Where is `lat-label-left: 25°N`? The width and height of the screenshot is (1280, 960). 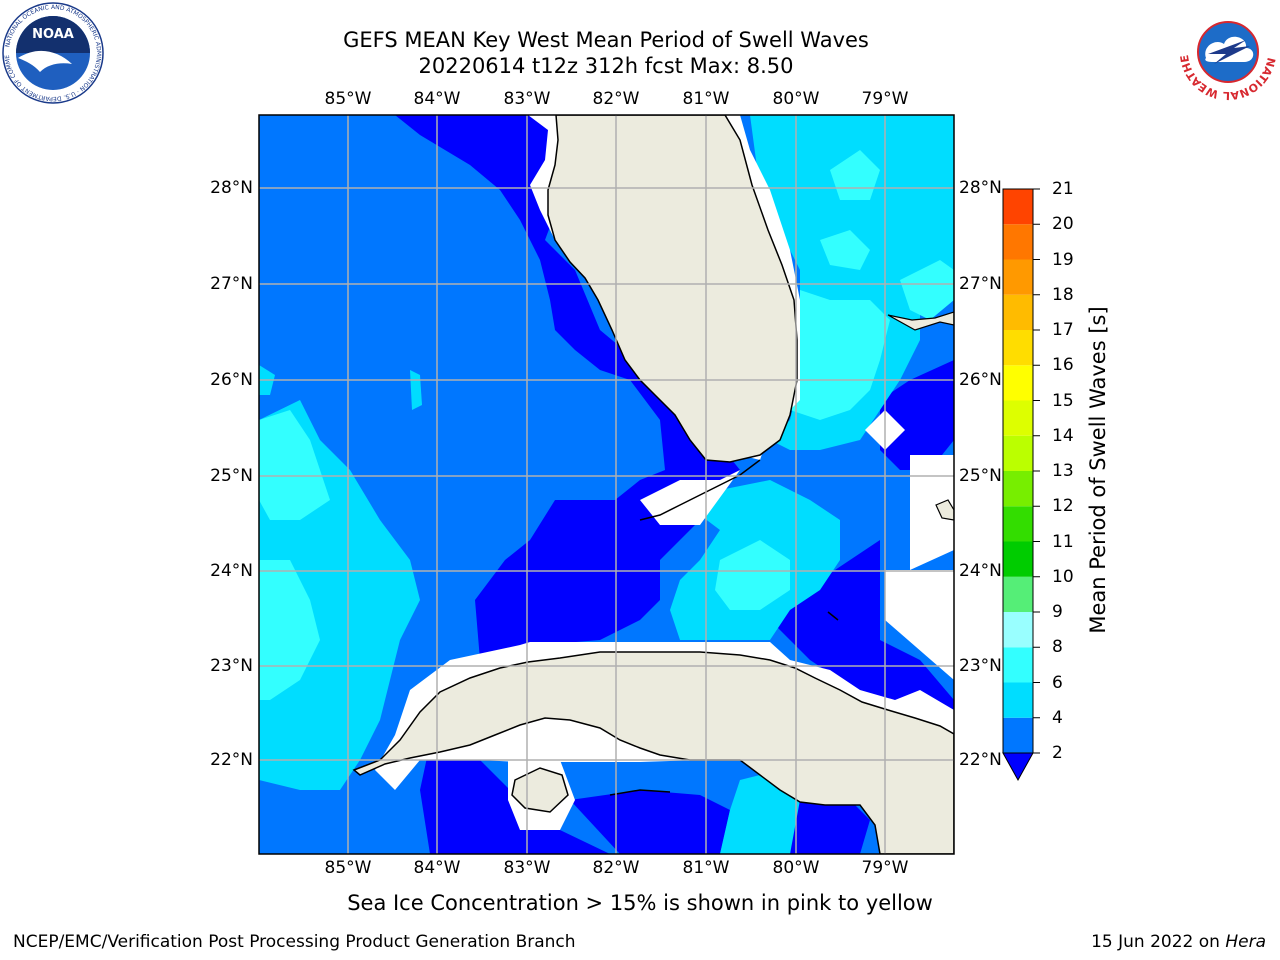
lat-label-left: 25°N is located at coordinates (231, 476).